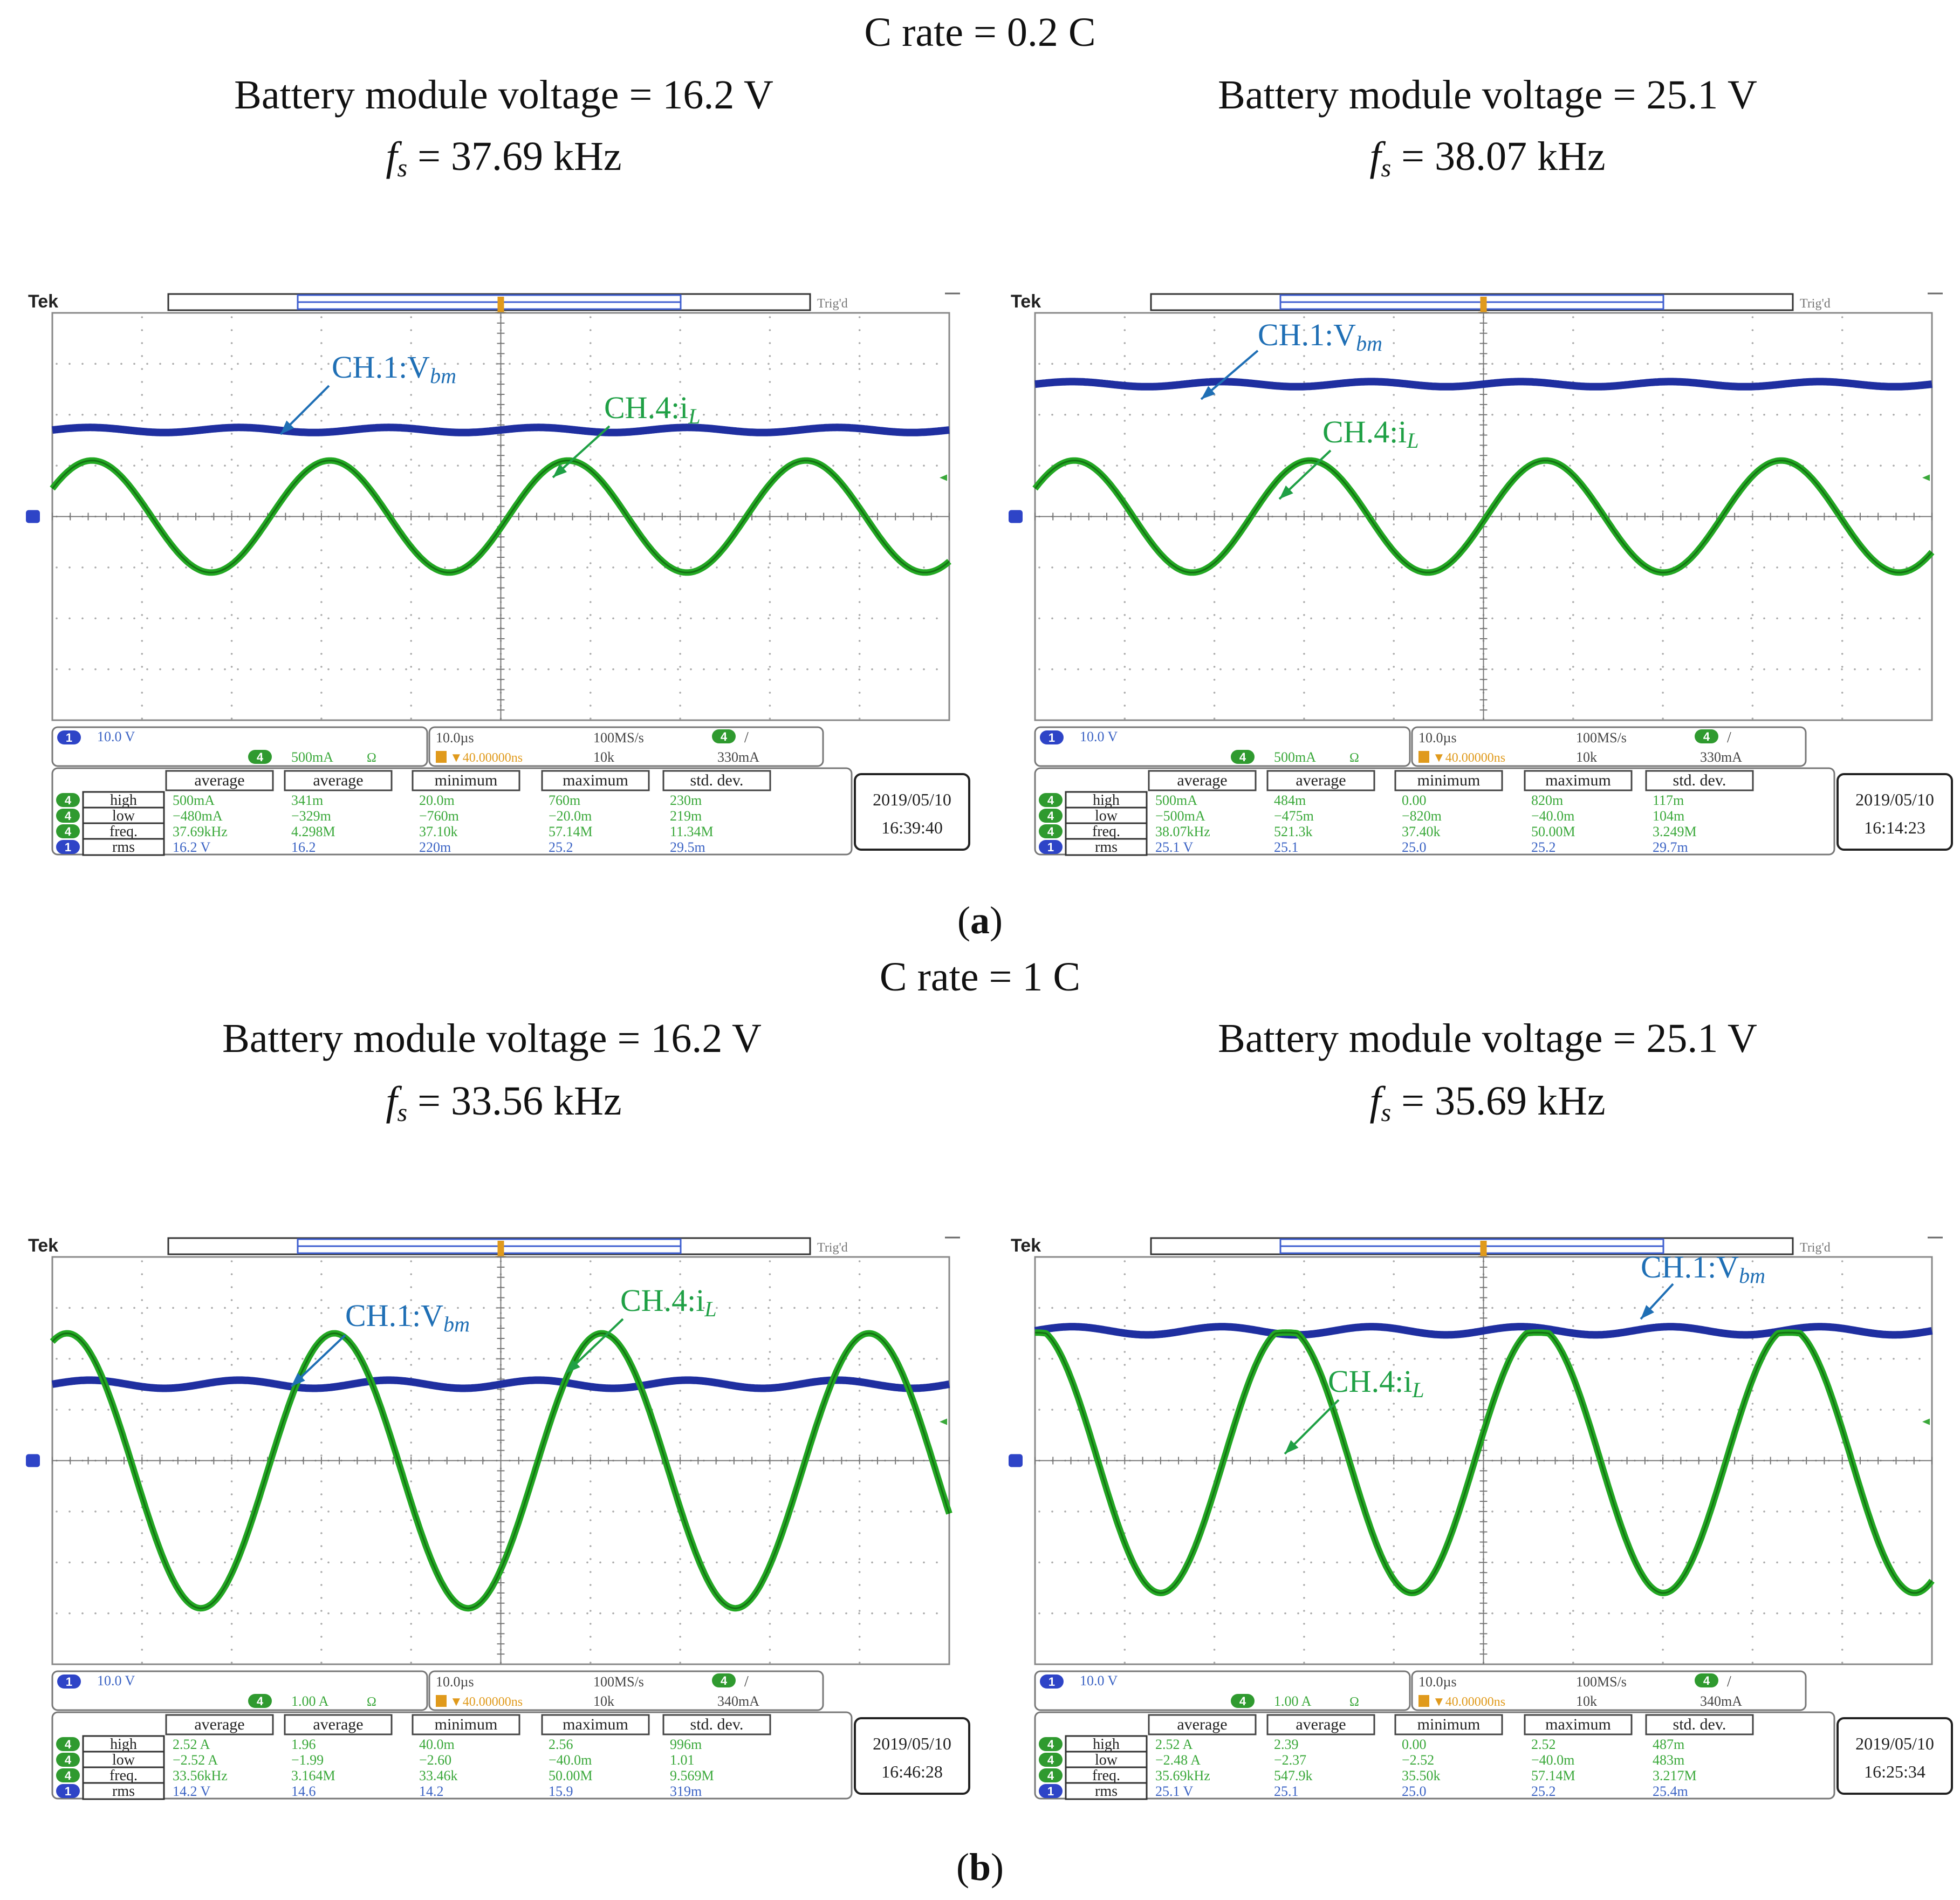 This screenshot has height=1900, width=1960. What do you see at coordinates (303, 1744) in the screenshot?
I see `measurement-value: 1.96` at bounding box center [303, 1744].